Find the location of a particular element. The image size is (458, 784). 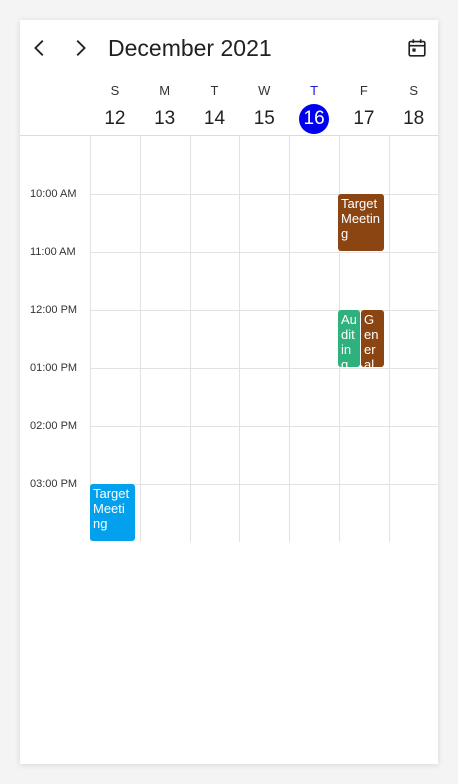

next-button is located at coordinates (80, 48).